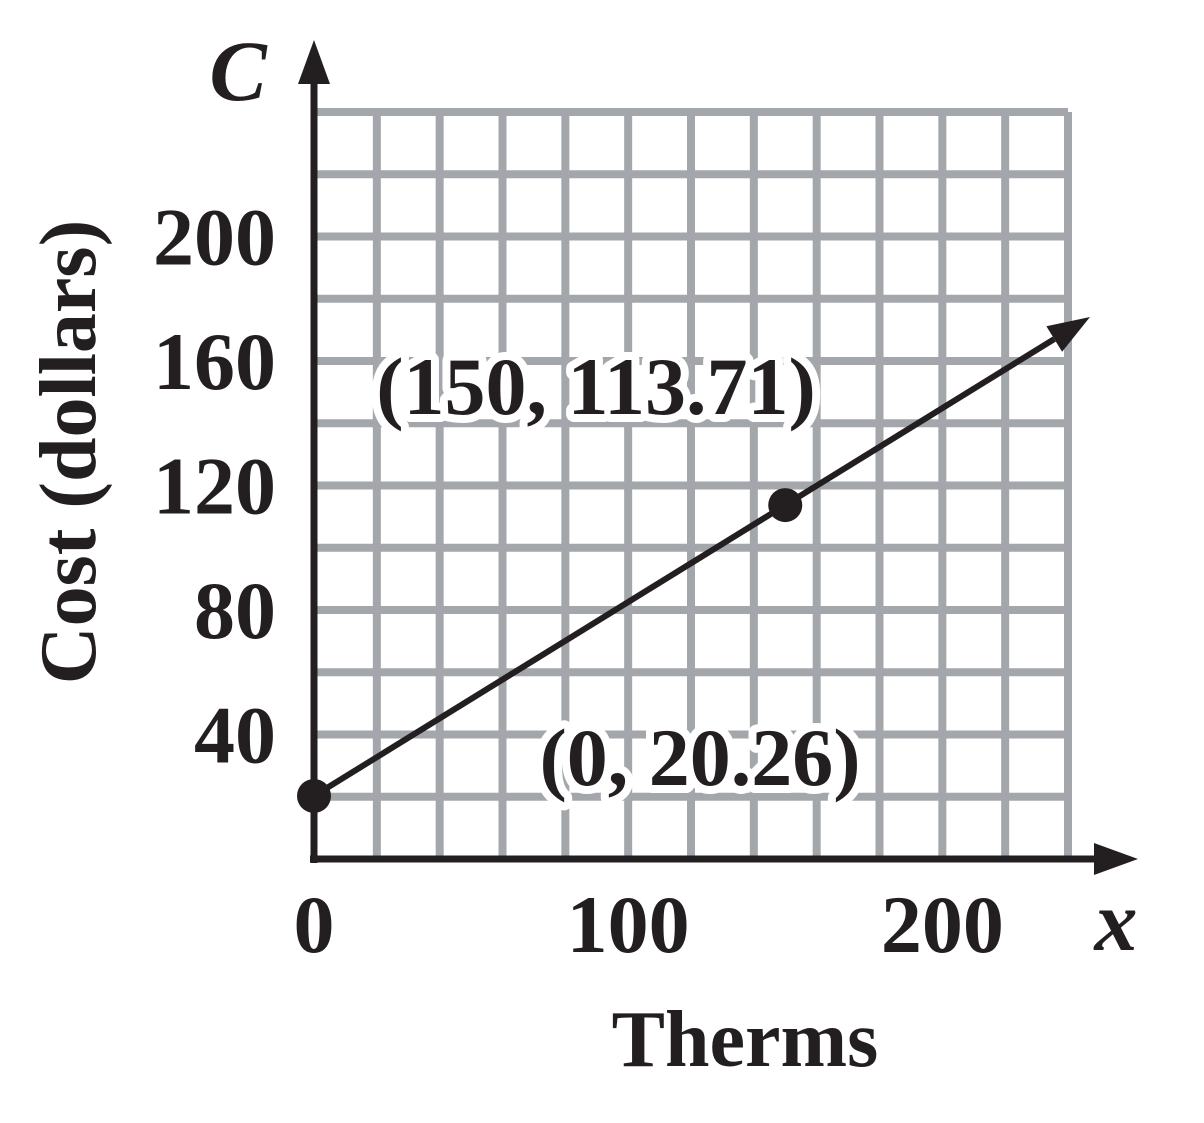 This screenshot has height=1123, width=1204. What do you see at coordinates (745, 1040) in the screenshot?
I see `x-axis-label: Therms` at bounding box center [745, 1040].